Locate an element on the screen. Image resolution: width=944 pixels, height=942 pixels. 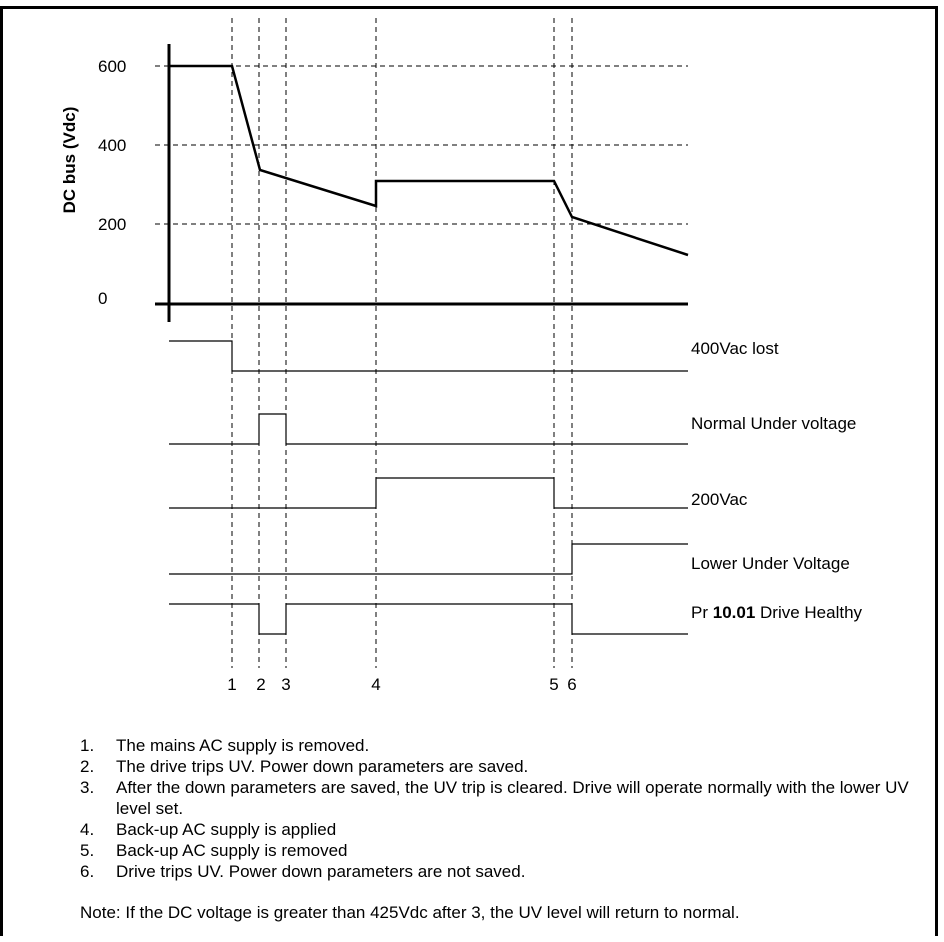
signal-400vac-lost-trace is located at coordinates (428, 356).